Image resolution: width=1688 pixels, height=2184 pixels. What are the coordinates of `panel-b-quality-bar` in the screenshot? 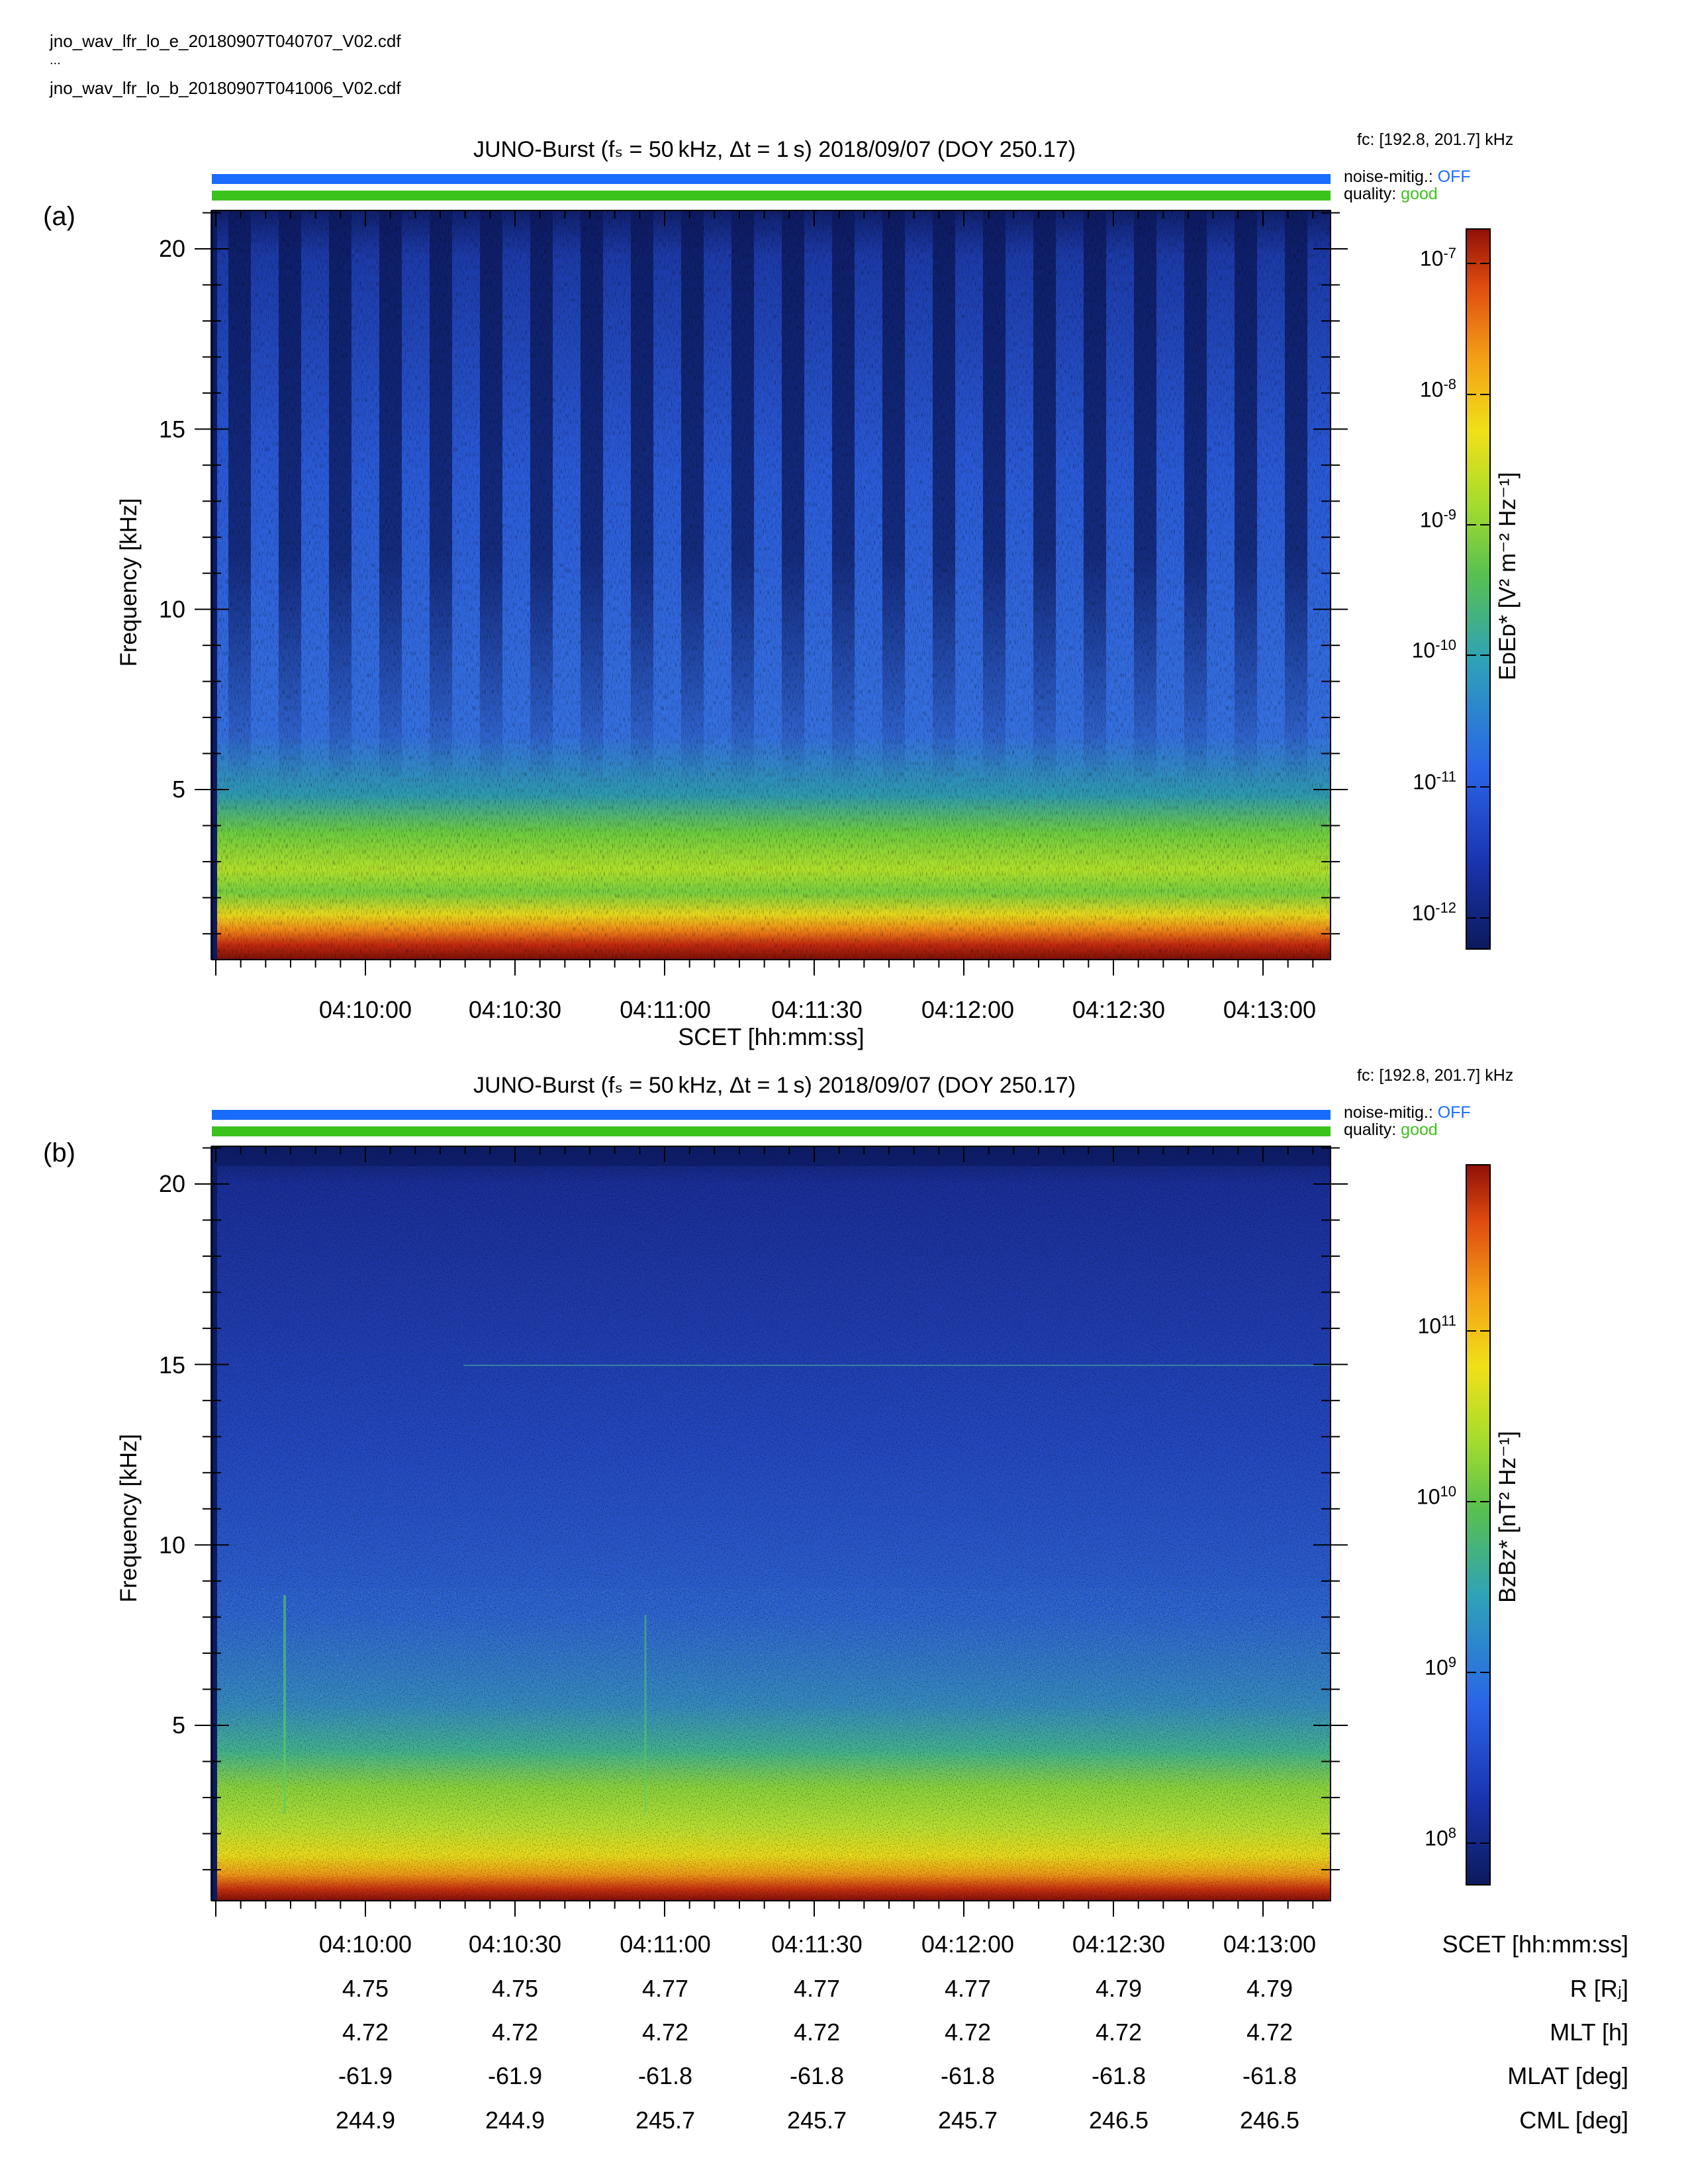 It's located at (771, 1131).